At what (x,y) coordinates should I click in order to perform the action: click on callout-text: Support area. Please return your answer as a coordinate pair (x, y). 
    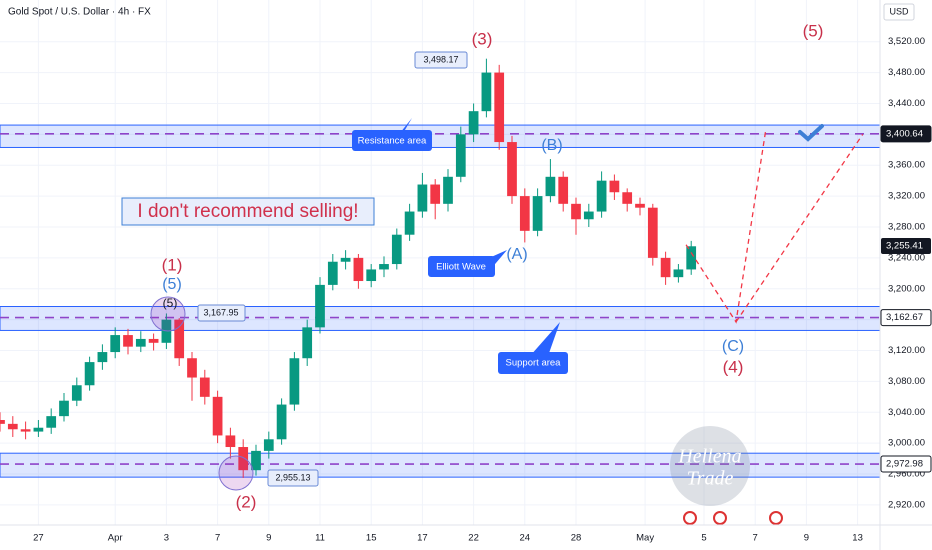
    Looking at the image, I should click on (534, 363).